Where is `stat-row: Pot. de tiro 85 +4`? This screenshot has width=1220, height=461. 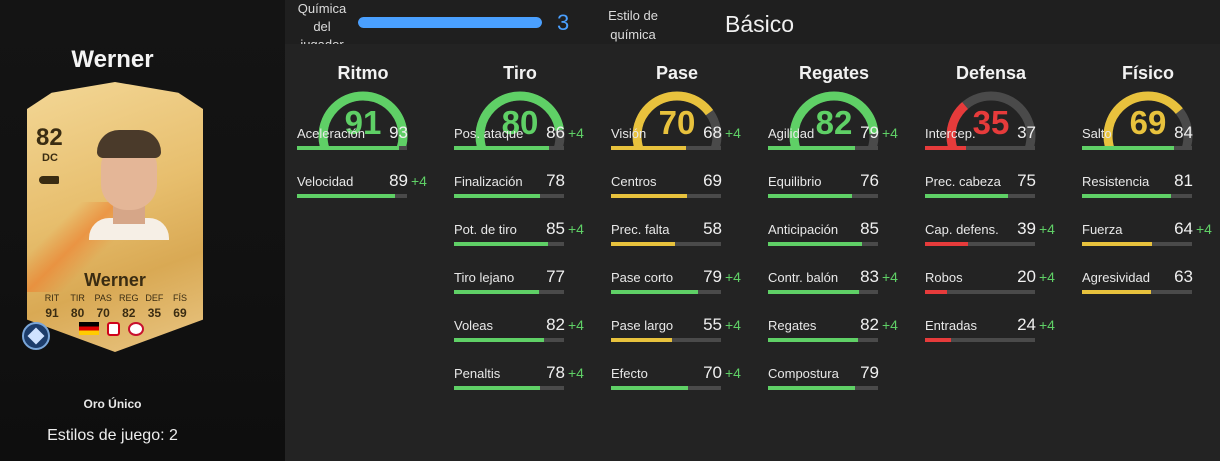 stat-row: Pot. de tiro 85 +4 is located at coordinates (527, 233).